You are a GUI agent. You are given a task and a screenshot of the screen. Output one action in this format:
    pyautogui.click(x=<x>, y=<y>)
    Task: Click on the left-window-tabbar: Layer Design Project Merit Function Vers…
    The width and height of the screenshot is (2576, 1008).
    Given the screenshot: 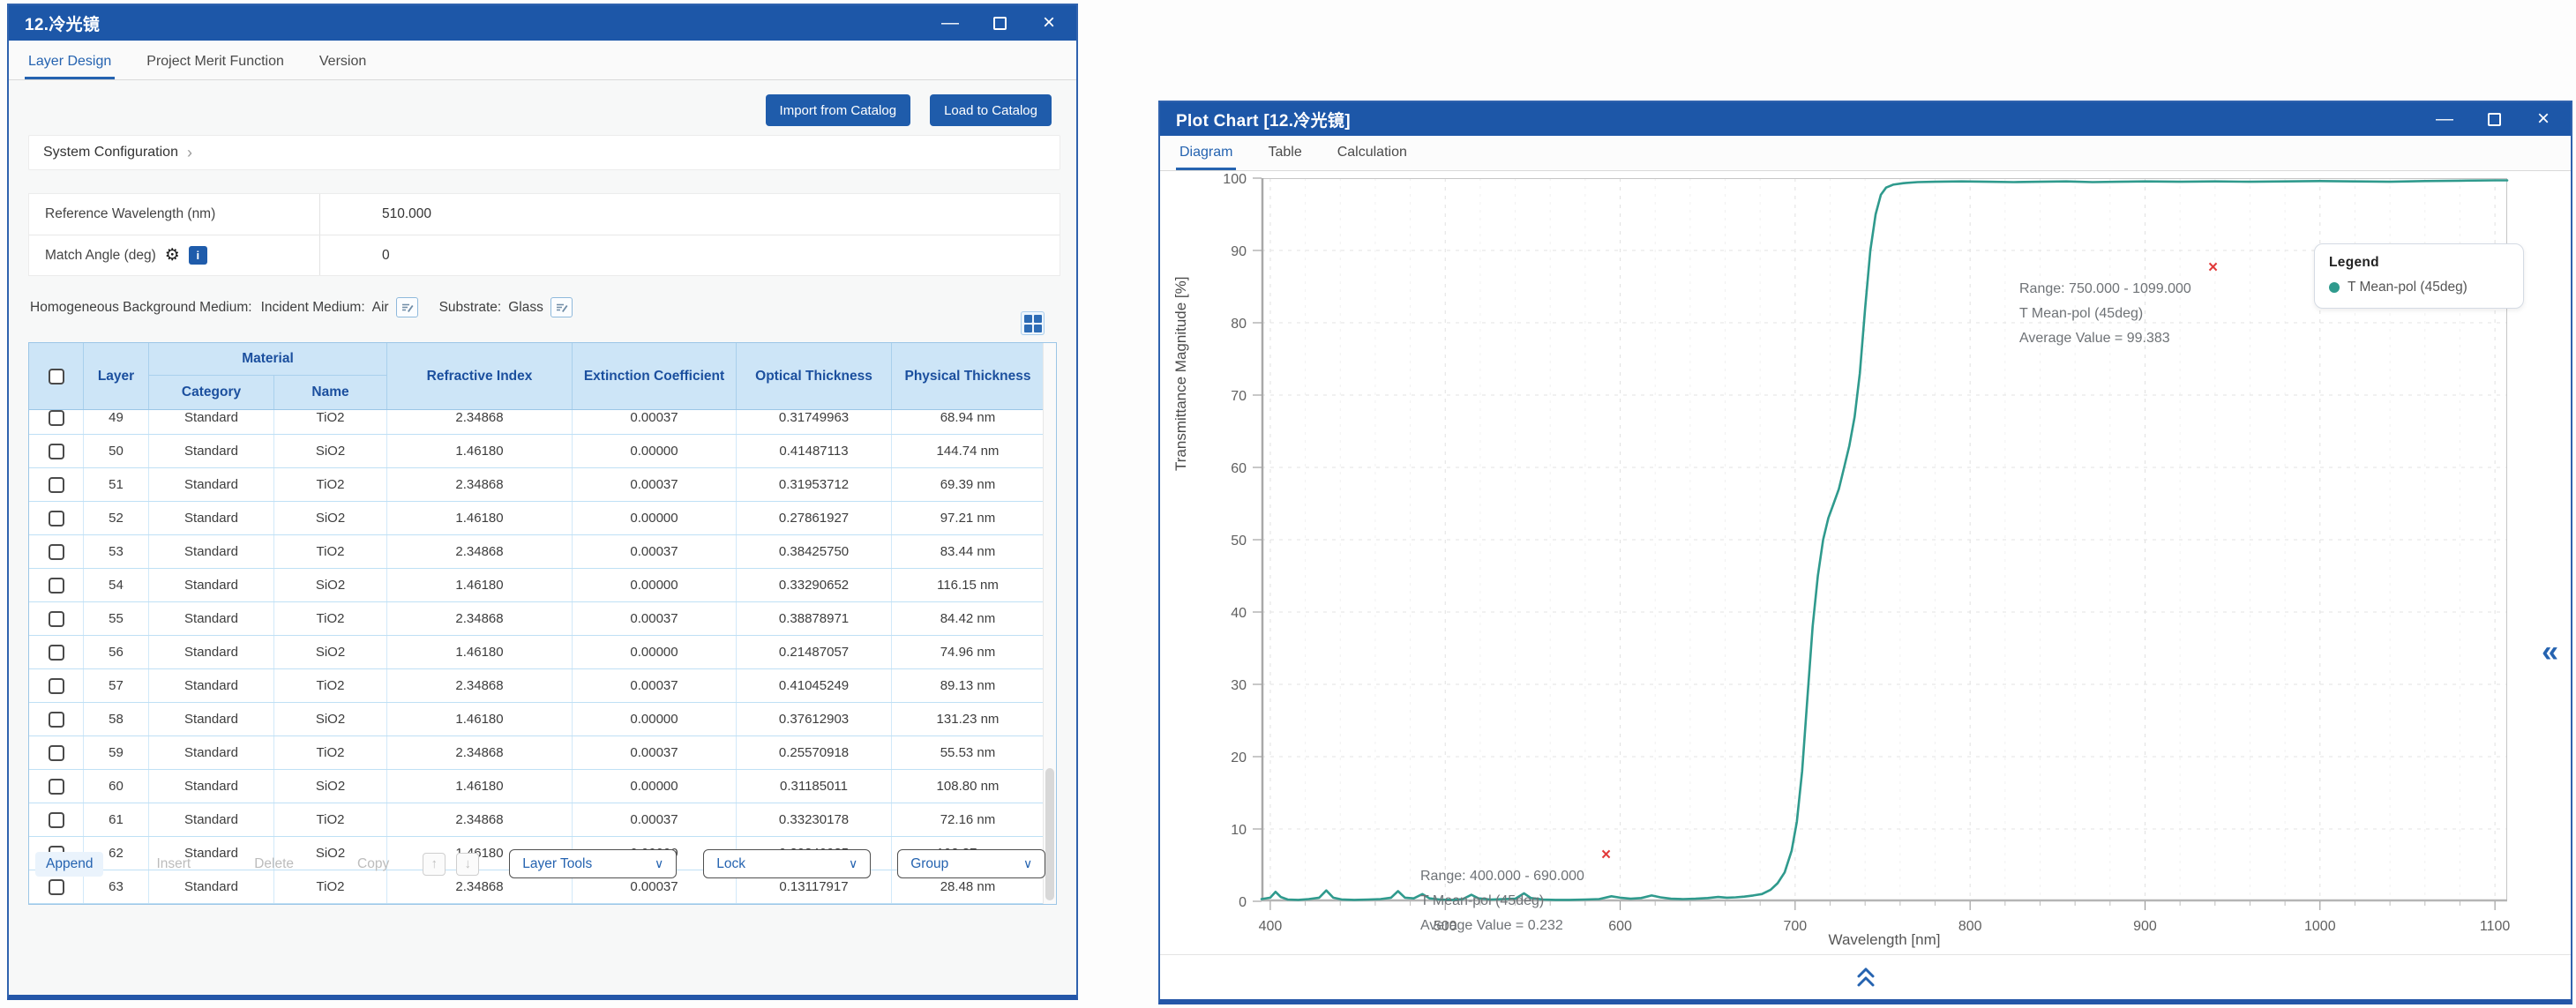 What is the action you would take?
    pyautogui.click(x=543, y=60)
    